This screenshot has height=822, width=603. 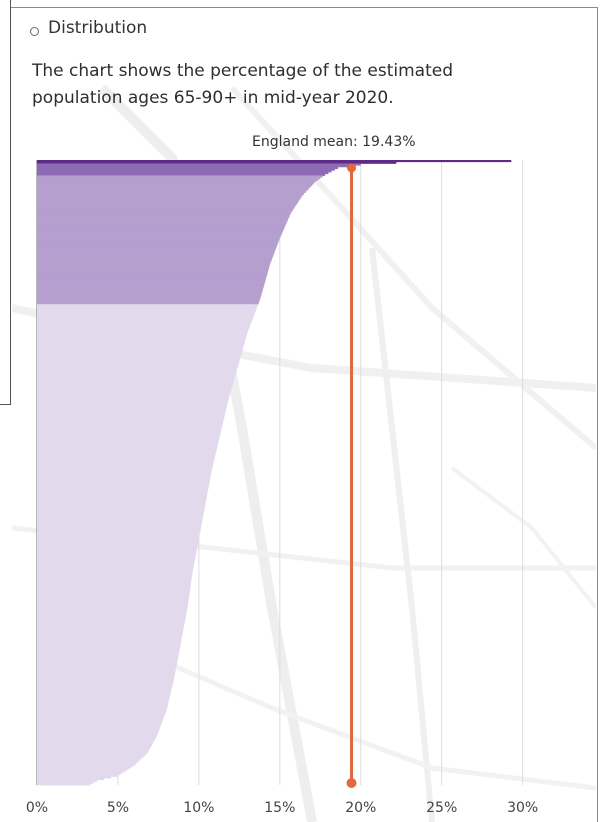 I want to click on x-tick-label: 0%, so click(x=37, y=808).